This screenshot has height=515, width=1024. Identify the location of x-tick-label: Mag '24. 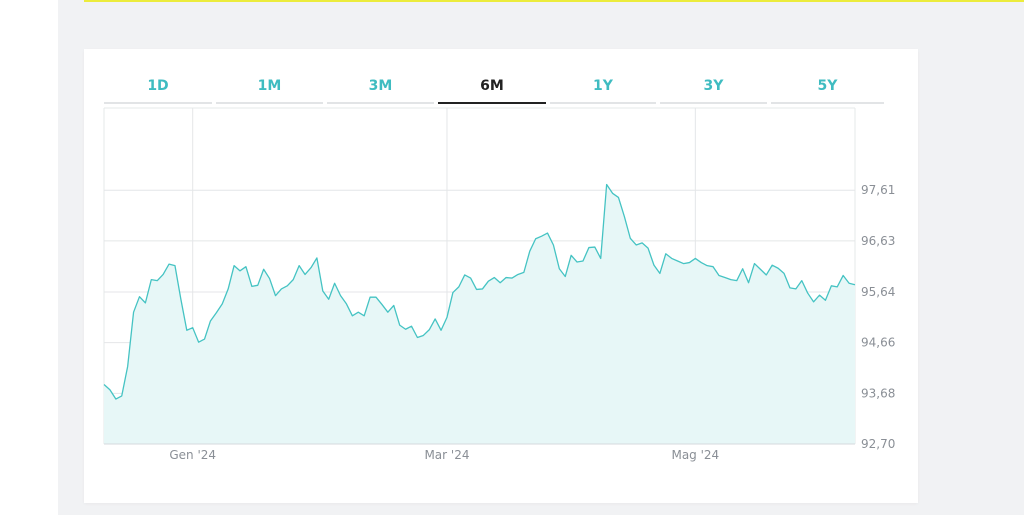
(695, 455).